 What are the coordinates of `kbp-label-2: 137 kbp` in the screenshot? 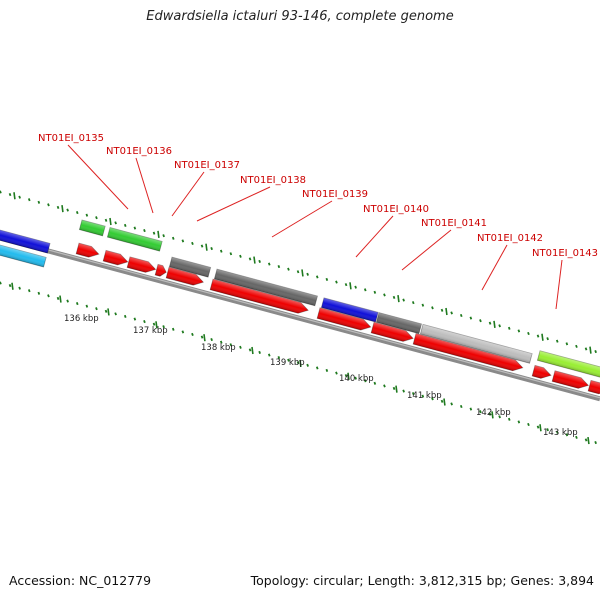 It's located at (150, 331).